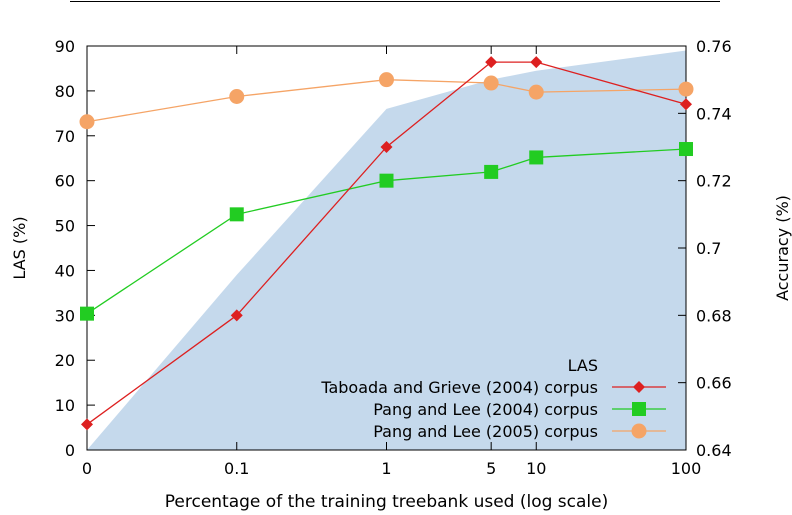 This screenshot has height=515, width=792. I want to click on x-tick-label: 0, so click(87, 468).